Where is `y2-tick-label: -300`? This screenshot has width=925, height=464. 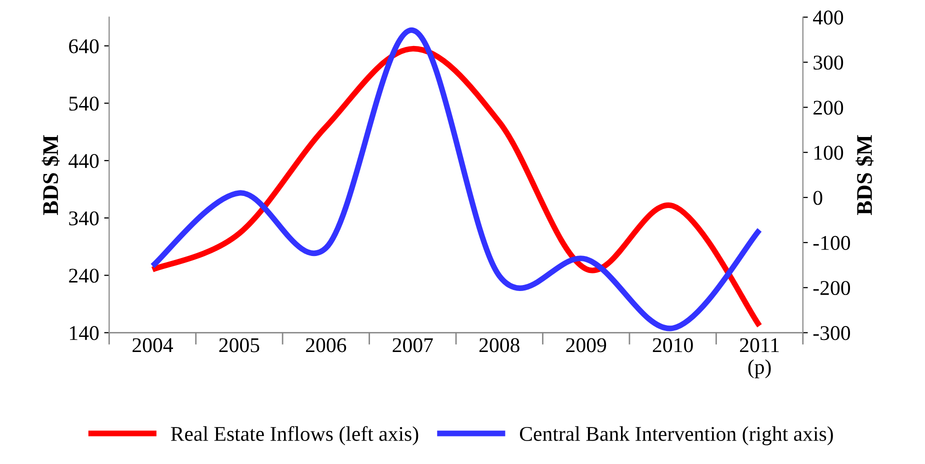
y2-tick-label: -300 is located at coordinates (831, 333).